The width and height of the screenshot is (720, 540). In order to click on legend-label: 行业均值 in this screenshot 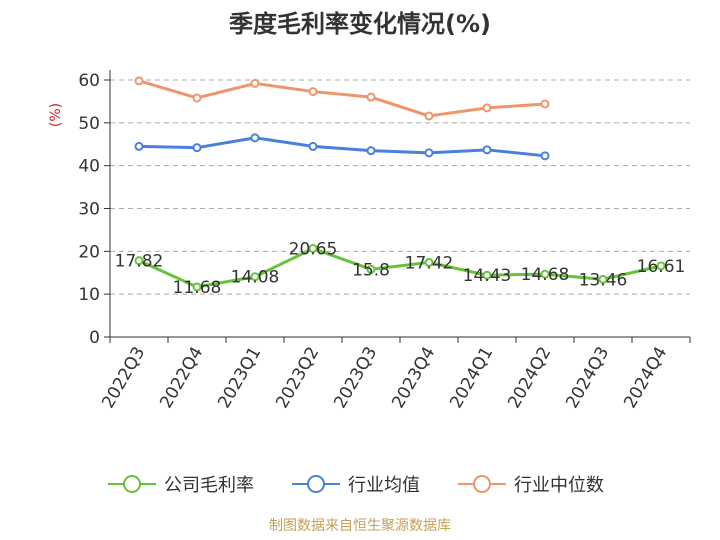, I will do `click(384, 485)`.